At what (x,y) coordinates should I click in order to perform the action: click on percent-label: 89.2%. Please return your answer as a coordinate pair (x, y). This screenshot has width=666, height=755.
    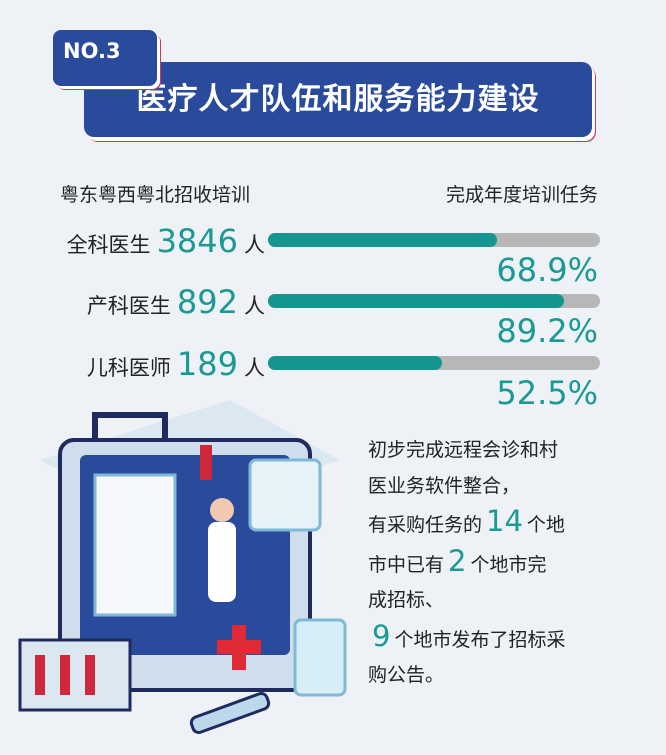
    Looking at the image, I should click on (547, 331).